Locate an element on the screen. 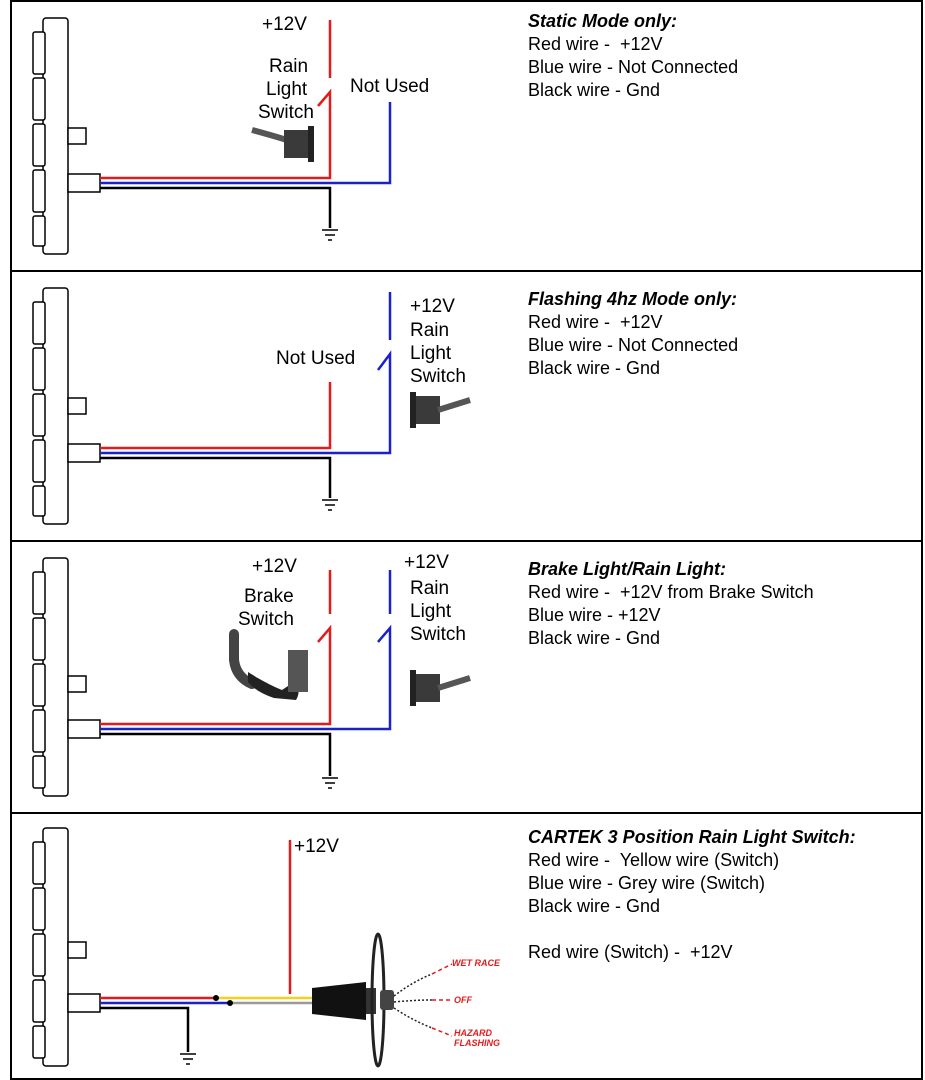 The height and width of the screenshot is (1080, 925). desc-line is located at coordinates (692, 929).